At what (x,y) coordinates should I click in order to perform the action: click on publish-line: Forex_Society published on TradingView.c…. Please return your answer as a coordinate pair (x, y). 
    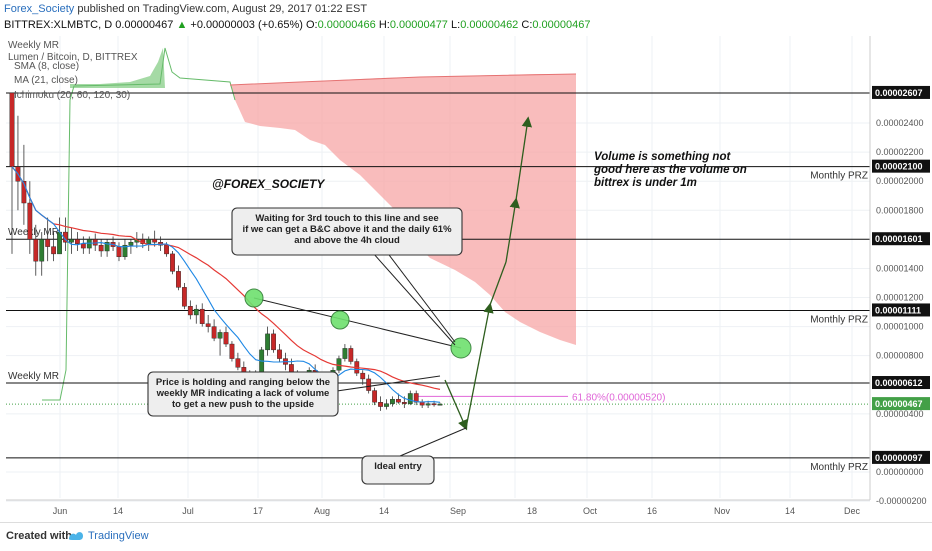
    Looking at the image, I should click on (185, 9).